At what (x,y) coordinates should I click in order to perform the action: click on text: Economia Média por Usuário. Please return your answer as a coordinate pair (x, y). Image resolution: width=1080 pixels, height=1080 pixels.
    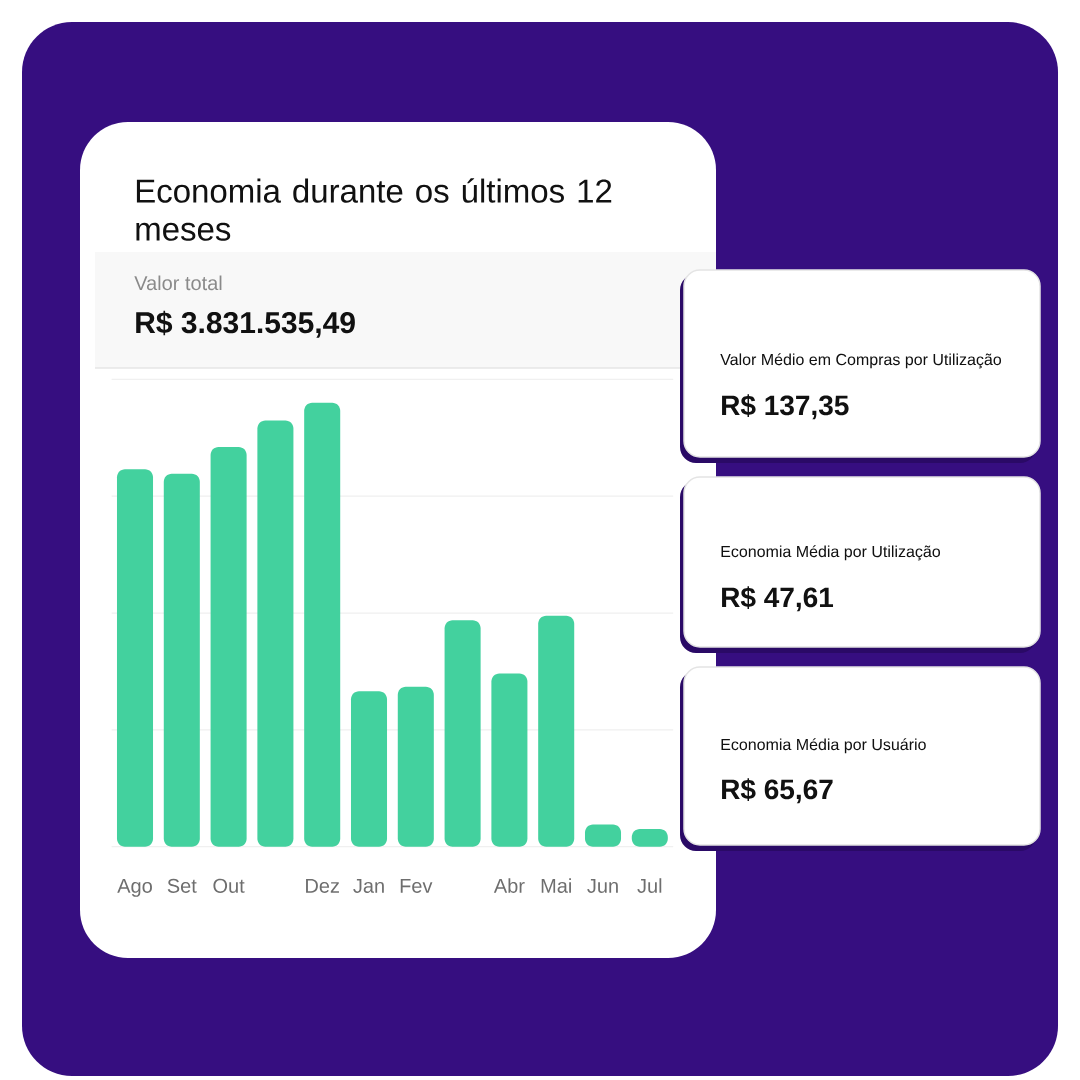
    Looking at the image, I should click on (823, 746).